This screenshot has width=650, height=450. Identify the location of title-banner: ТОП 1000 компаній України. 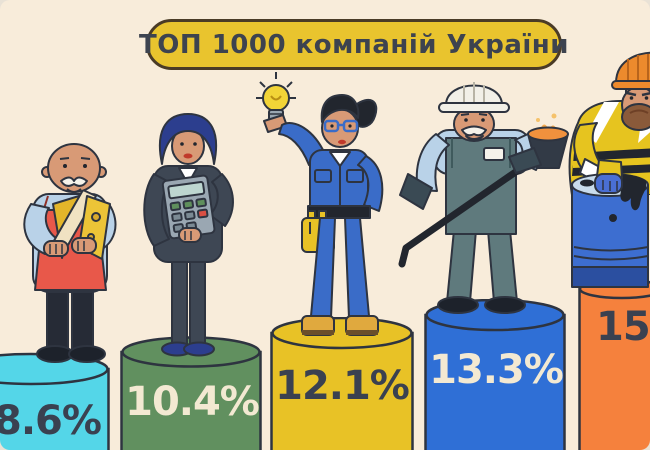
(353, 44).